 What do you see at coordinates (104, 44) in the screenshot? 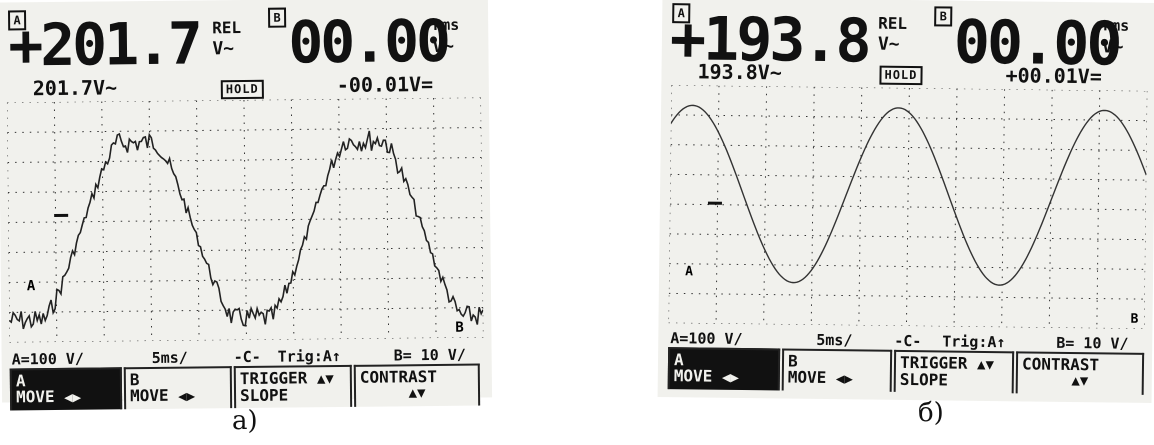
I see `main-reading: +201.7` at bounding box center [104, 44].